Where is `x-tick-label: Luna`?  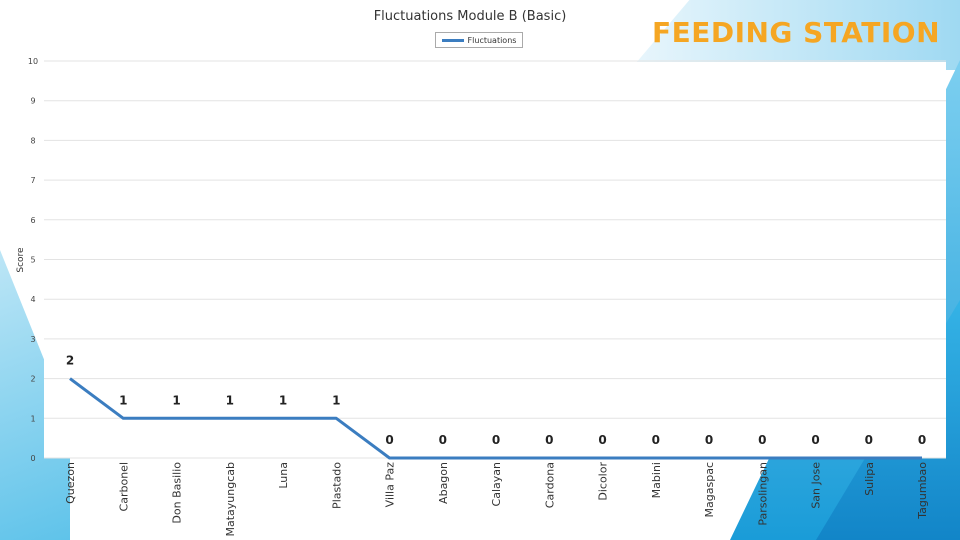 x-tick-label: Luna is located at coordinates (283, 475).